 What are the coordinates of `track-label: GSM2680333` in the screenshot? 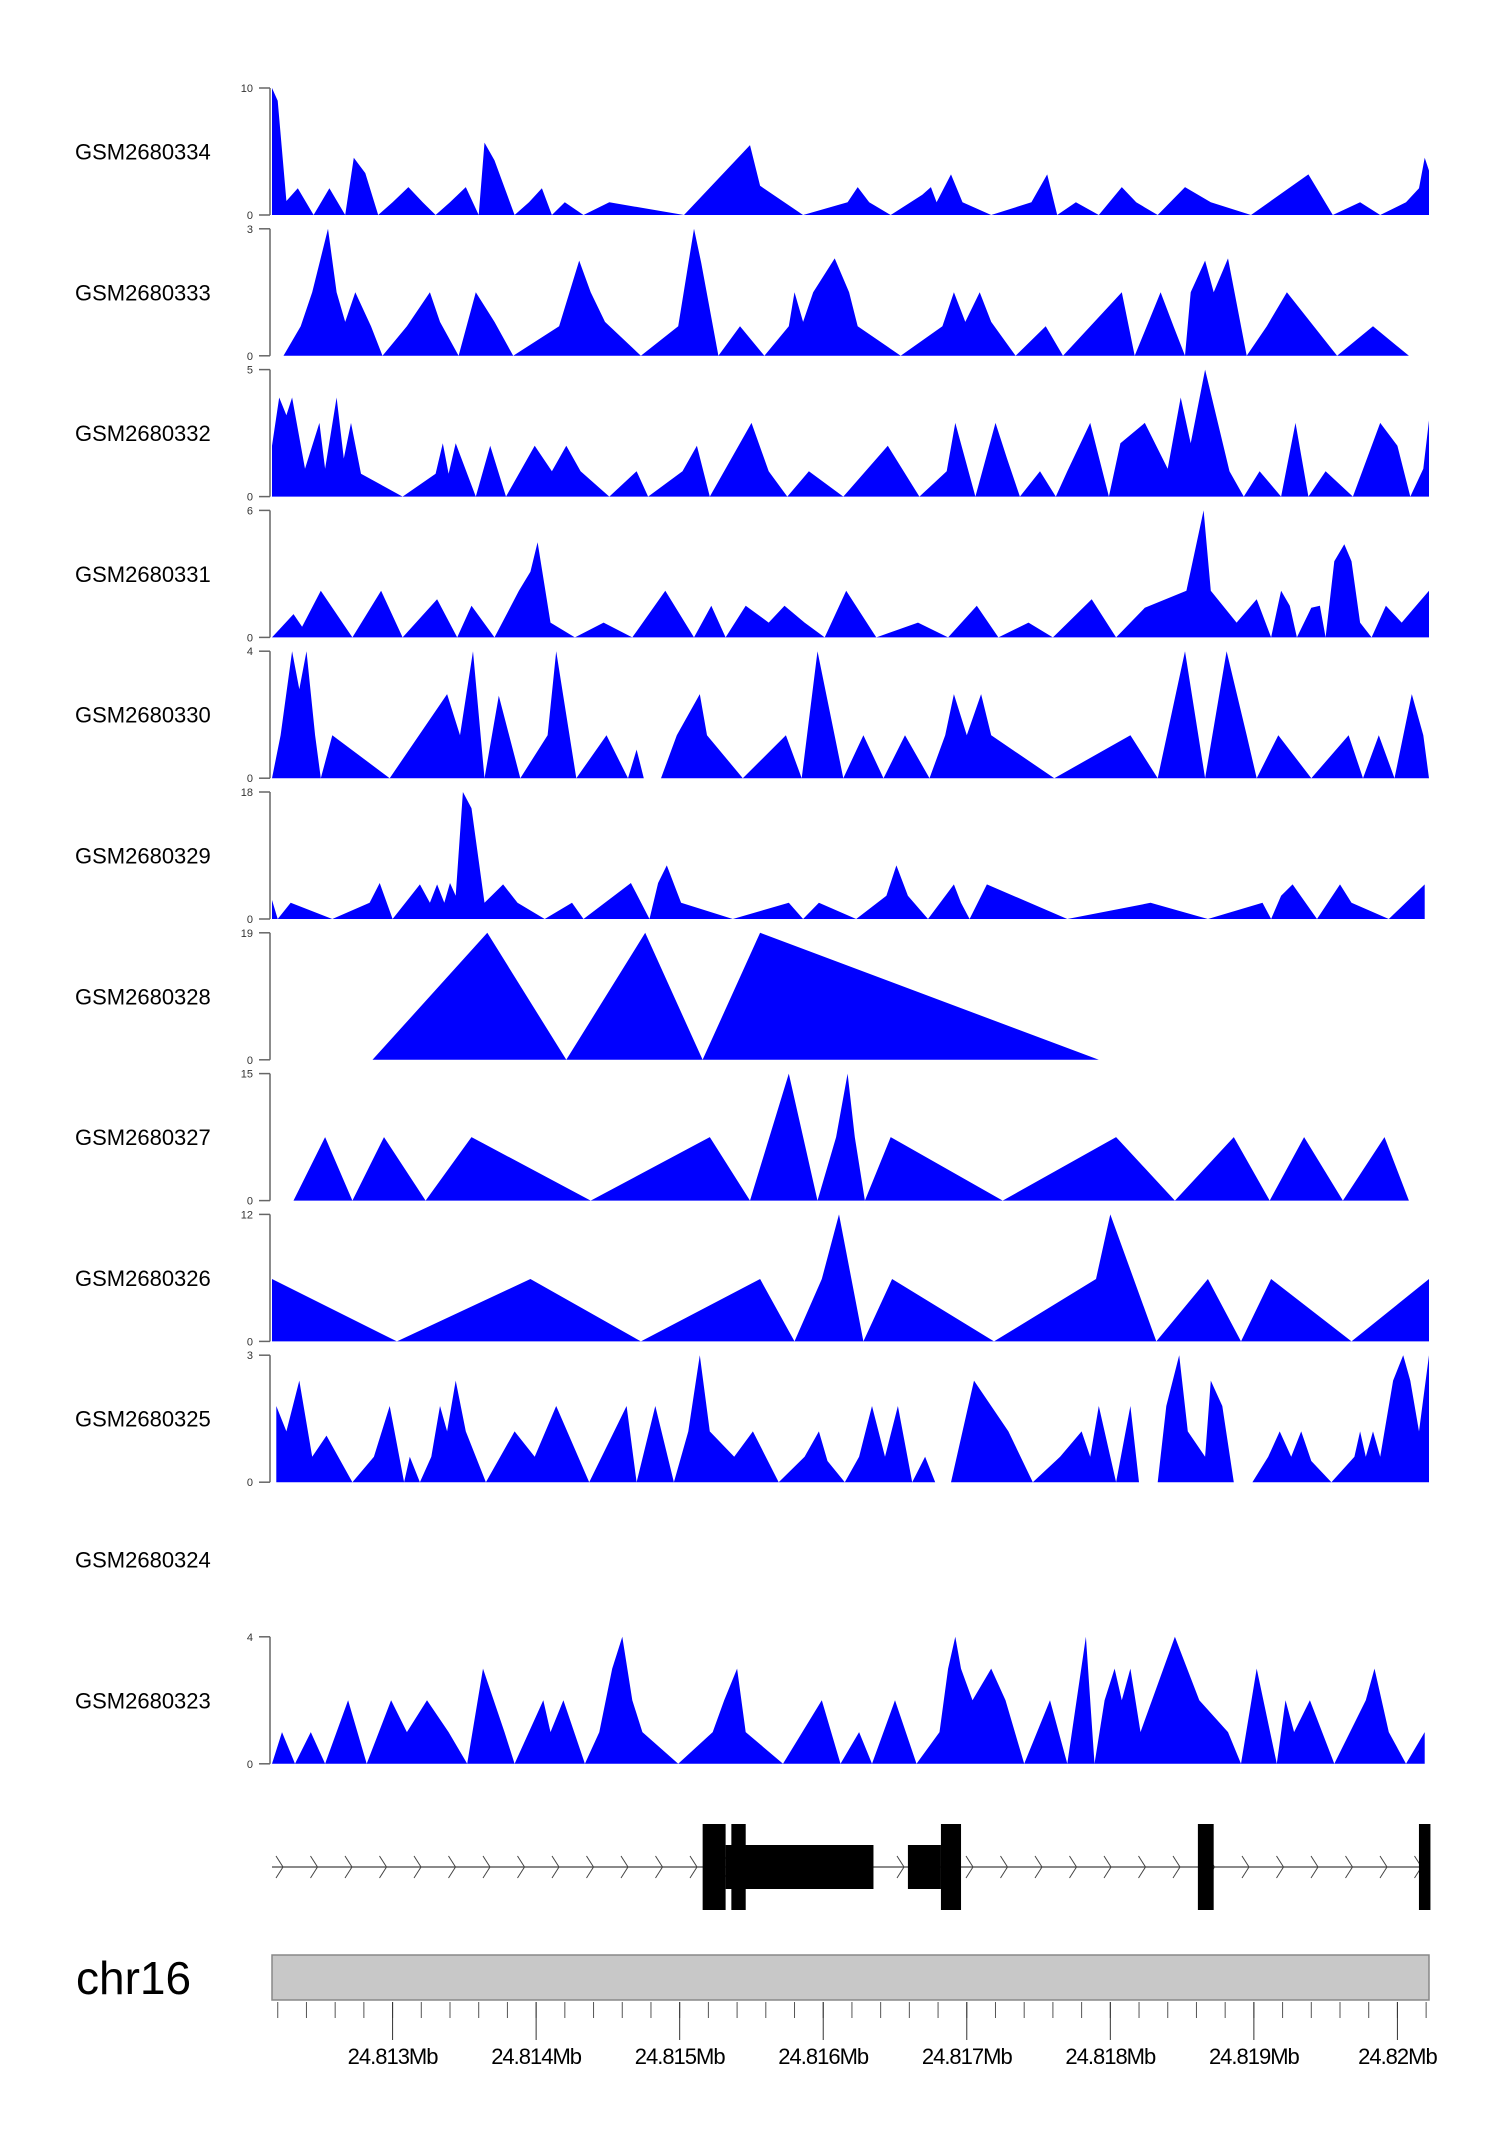 It's located at (143, 292).